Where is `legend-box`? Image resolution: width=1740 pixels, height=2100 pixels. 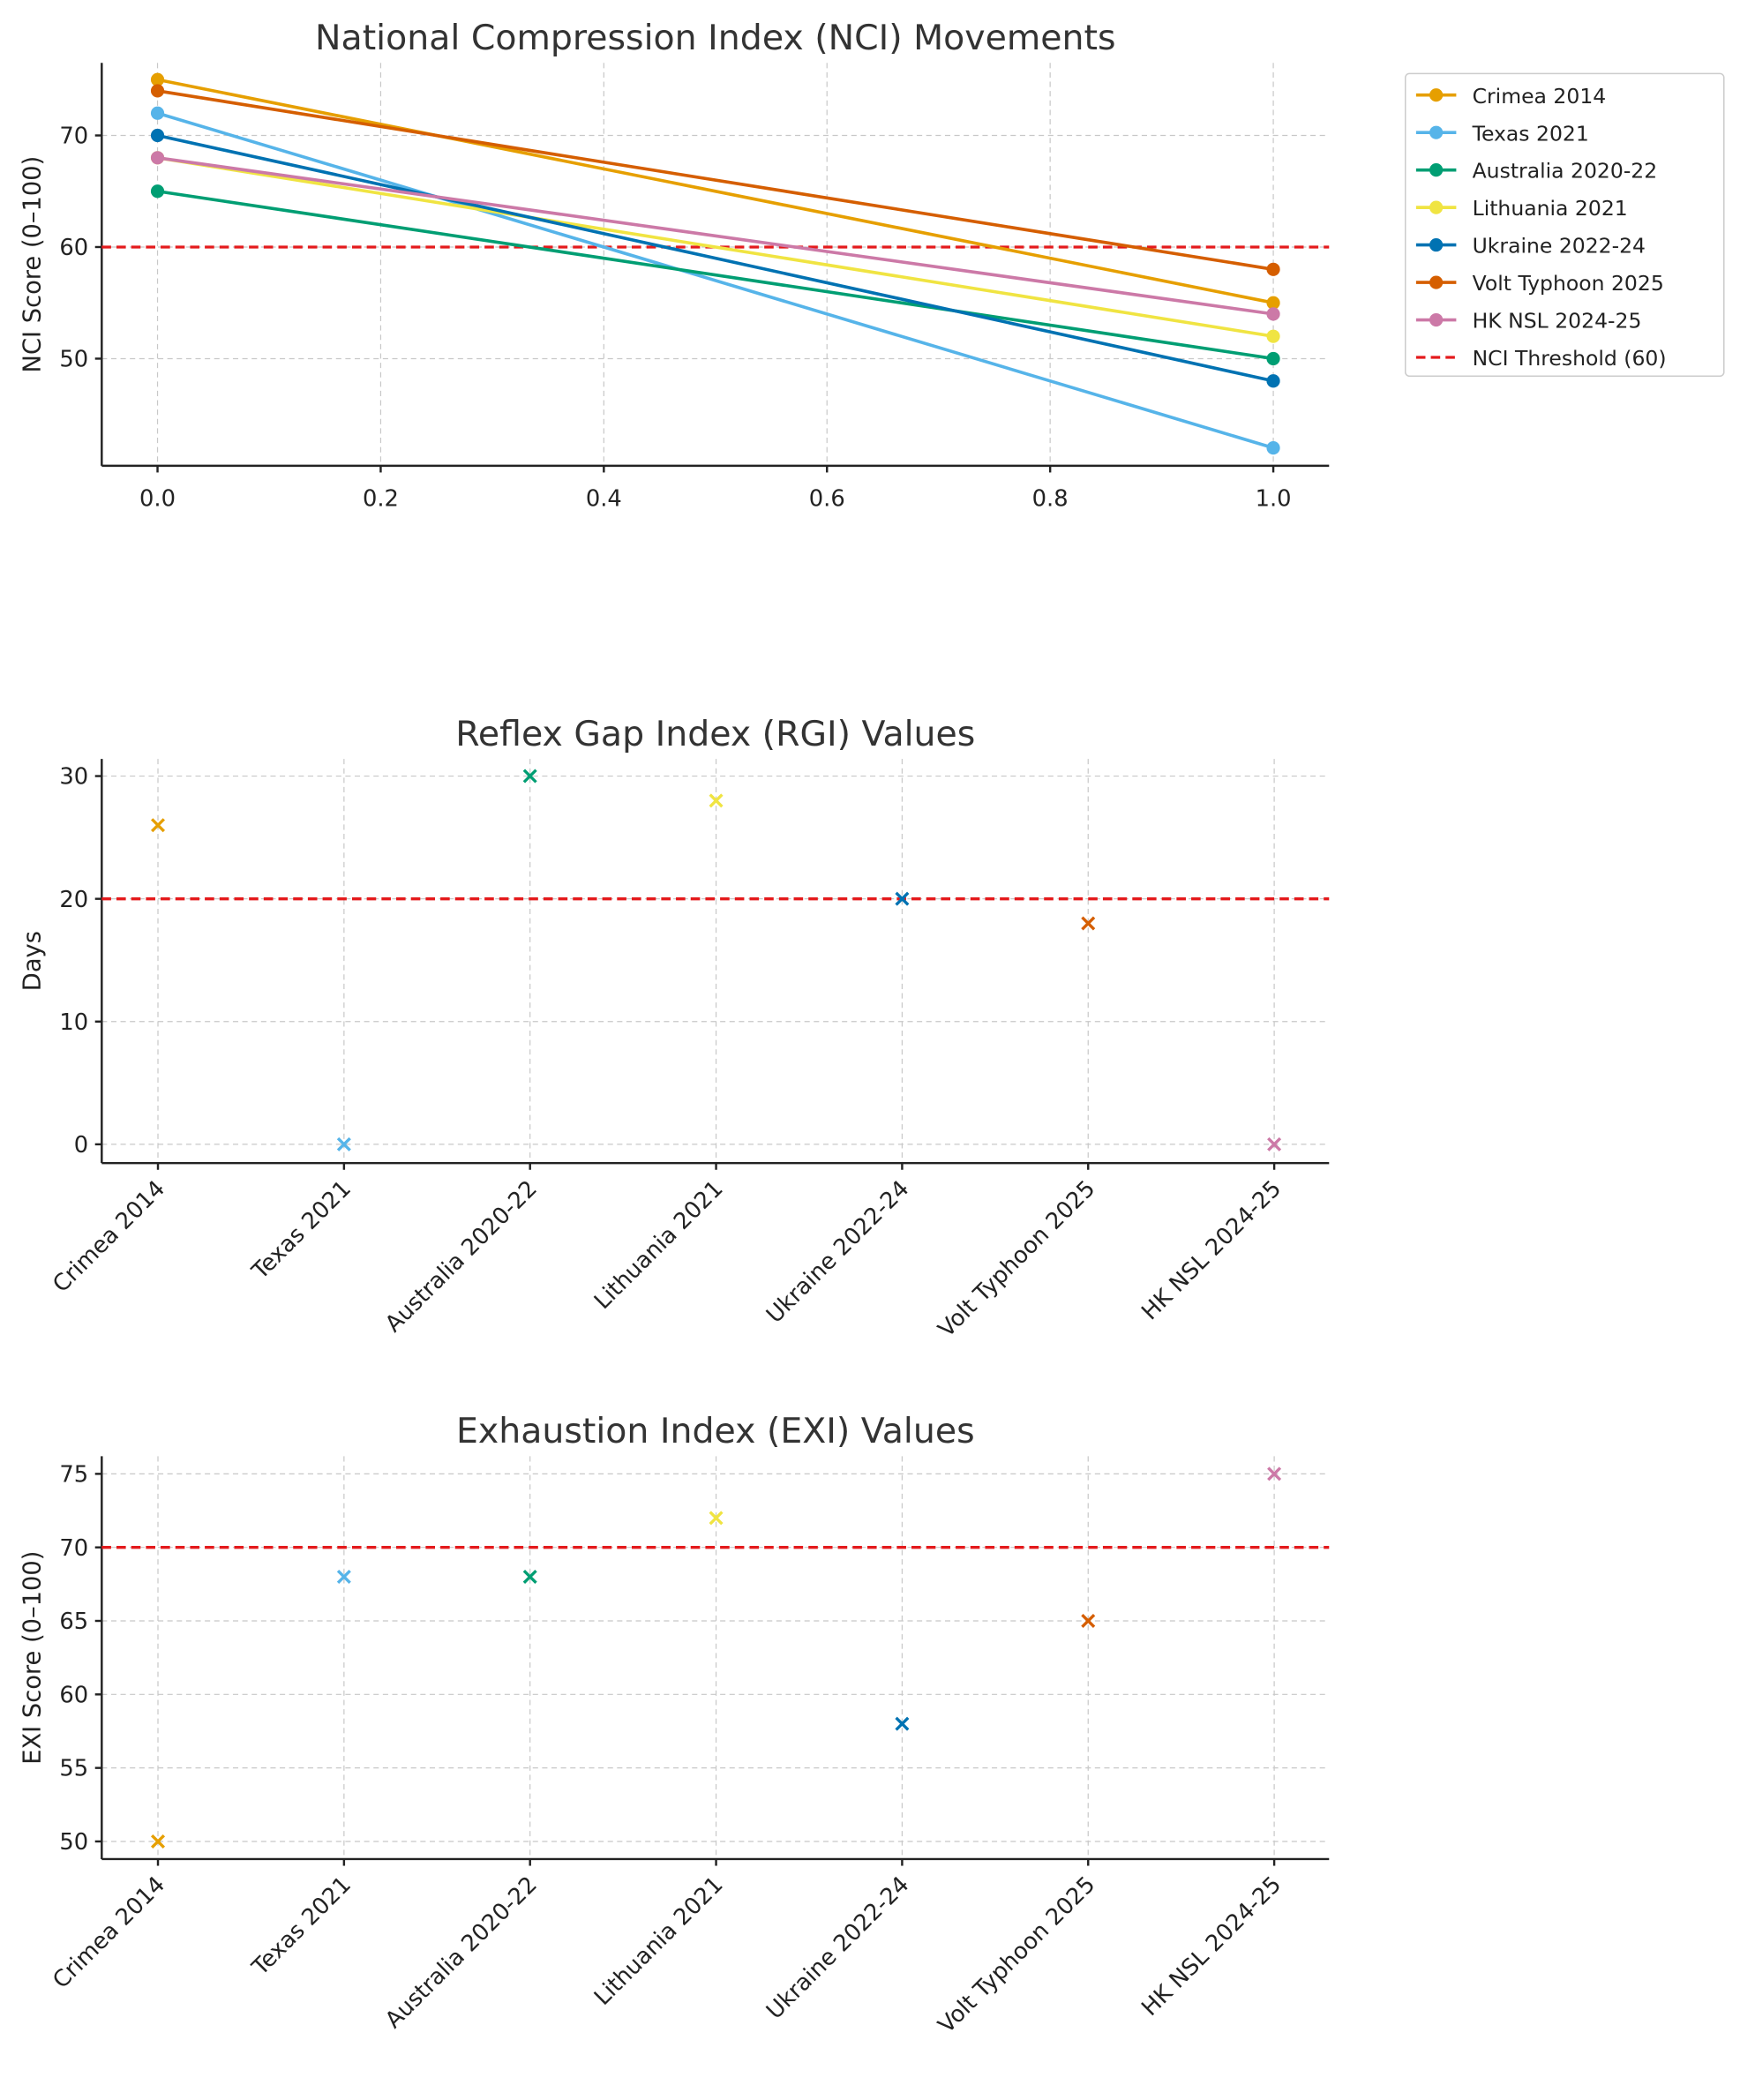 legend-box is located at coordinates (1564, 225).